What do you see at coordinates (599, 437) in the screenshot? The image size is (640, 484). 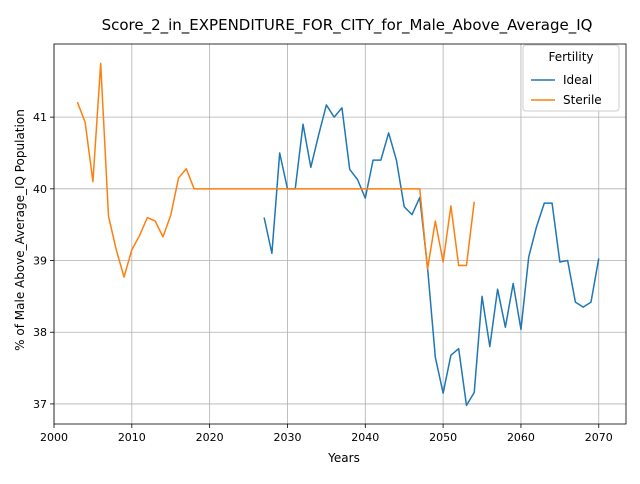 I see `x-tick-label: 2070` at bounding box center [599, 437].